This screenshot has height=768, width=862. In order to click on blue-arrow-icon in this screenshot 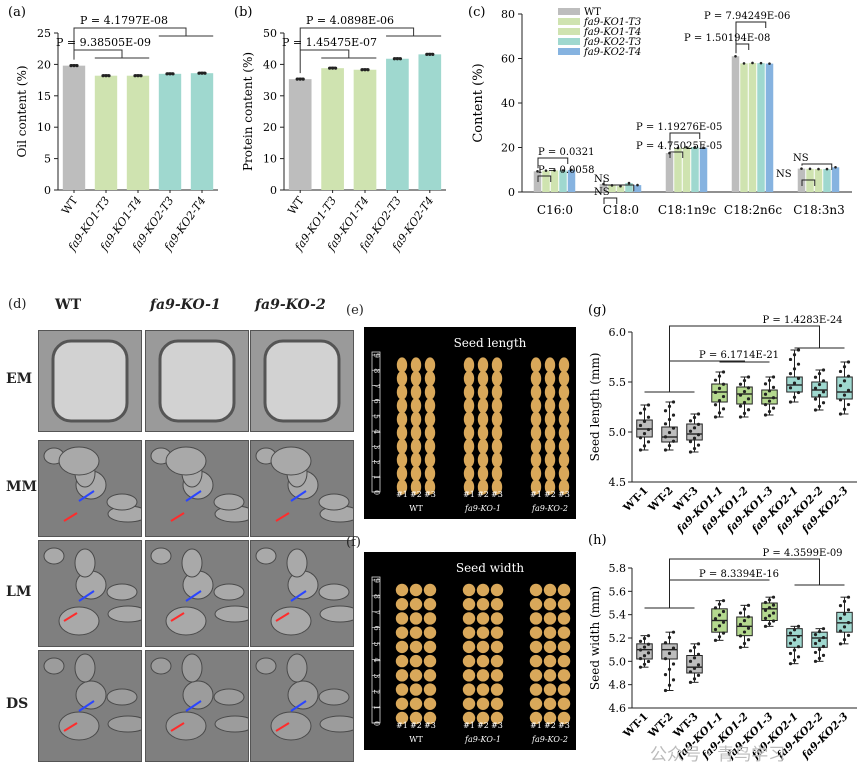, I will do `click(193, 496)`.